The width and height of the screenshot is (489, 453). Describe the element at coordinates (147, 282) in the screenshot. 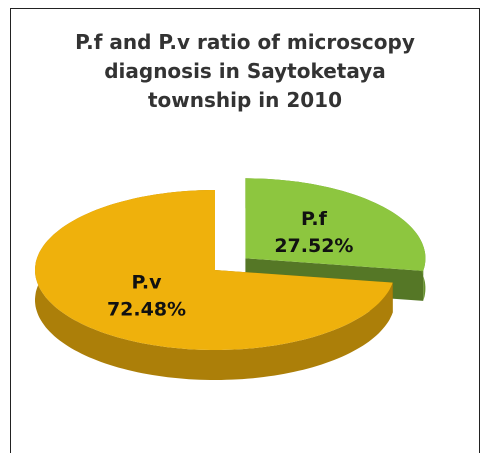

I see `slice-label: P.v` at that location.